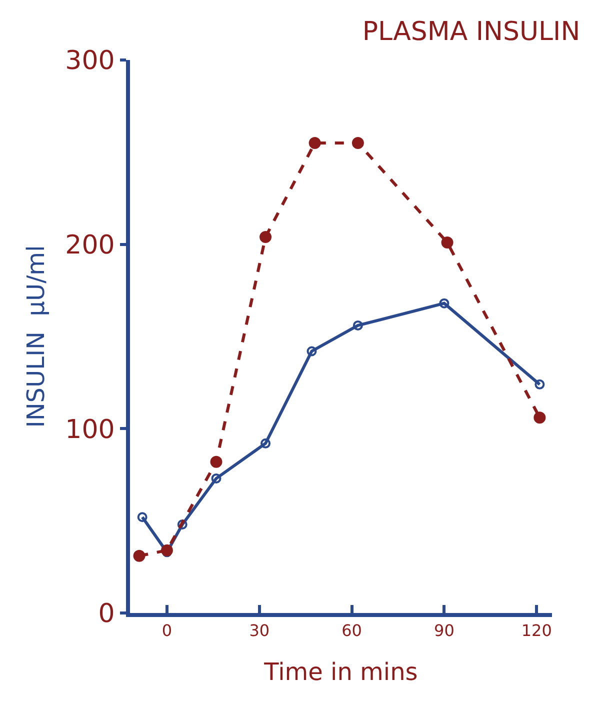 The height and width of the screenshot is (723, 592). Describe the element at coordinates (340, 672) in the screenshot. I see `x-axis-title: Time in mins` at that location.